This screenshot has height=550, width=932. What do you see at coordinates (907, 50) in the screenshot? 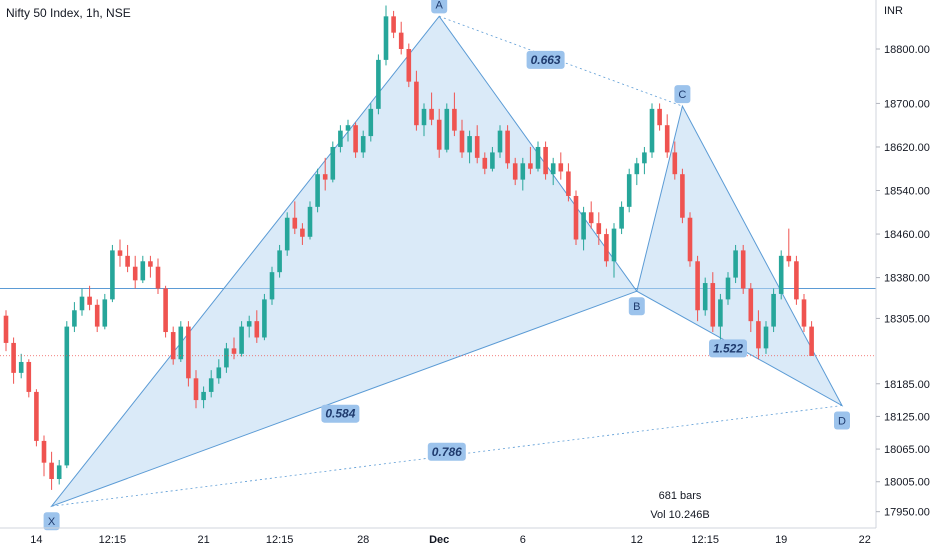
I see `y-tick-label: 18800.00` at bounding box center [907, 50].